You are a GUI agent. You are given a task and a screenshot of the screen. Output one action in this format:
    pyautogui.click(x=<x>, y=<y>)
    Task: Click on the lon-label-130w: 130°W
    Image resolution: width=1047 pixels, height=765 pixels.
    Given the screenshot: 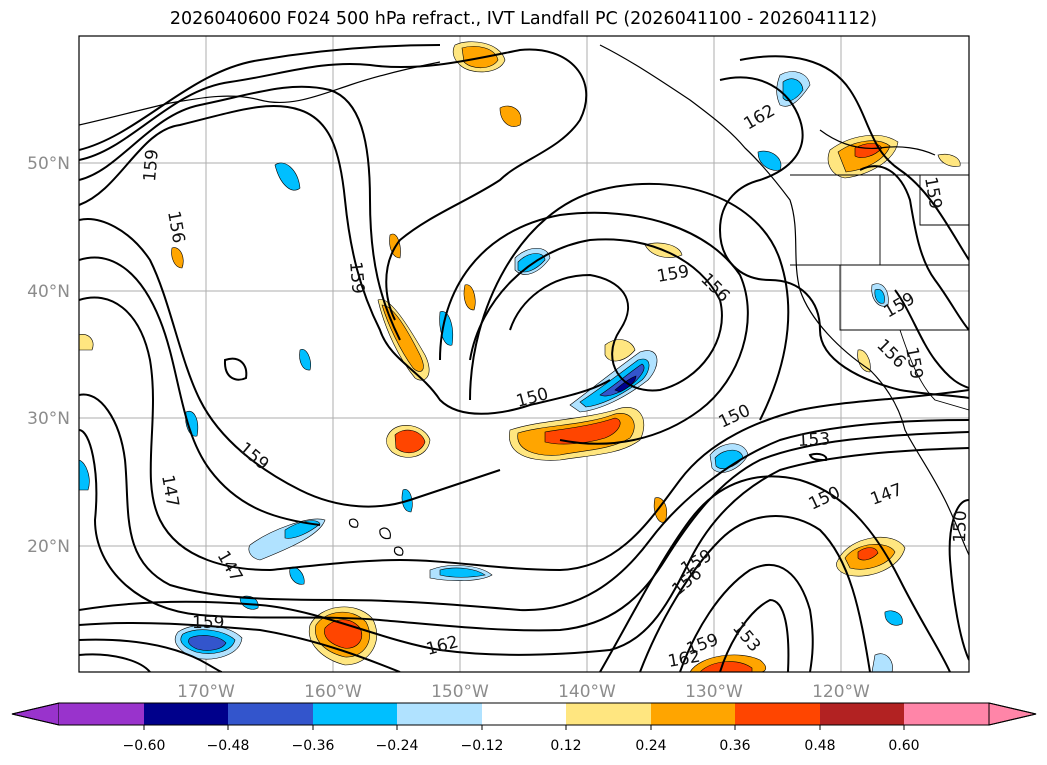 What is the action you would take?
    pyautogui.click(x=714, y=692)
    